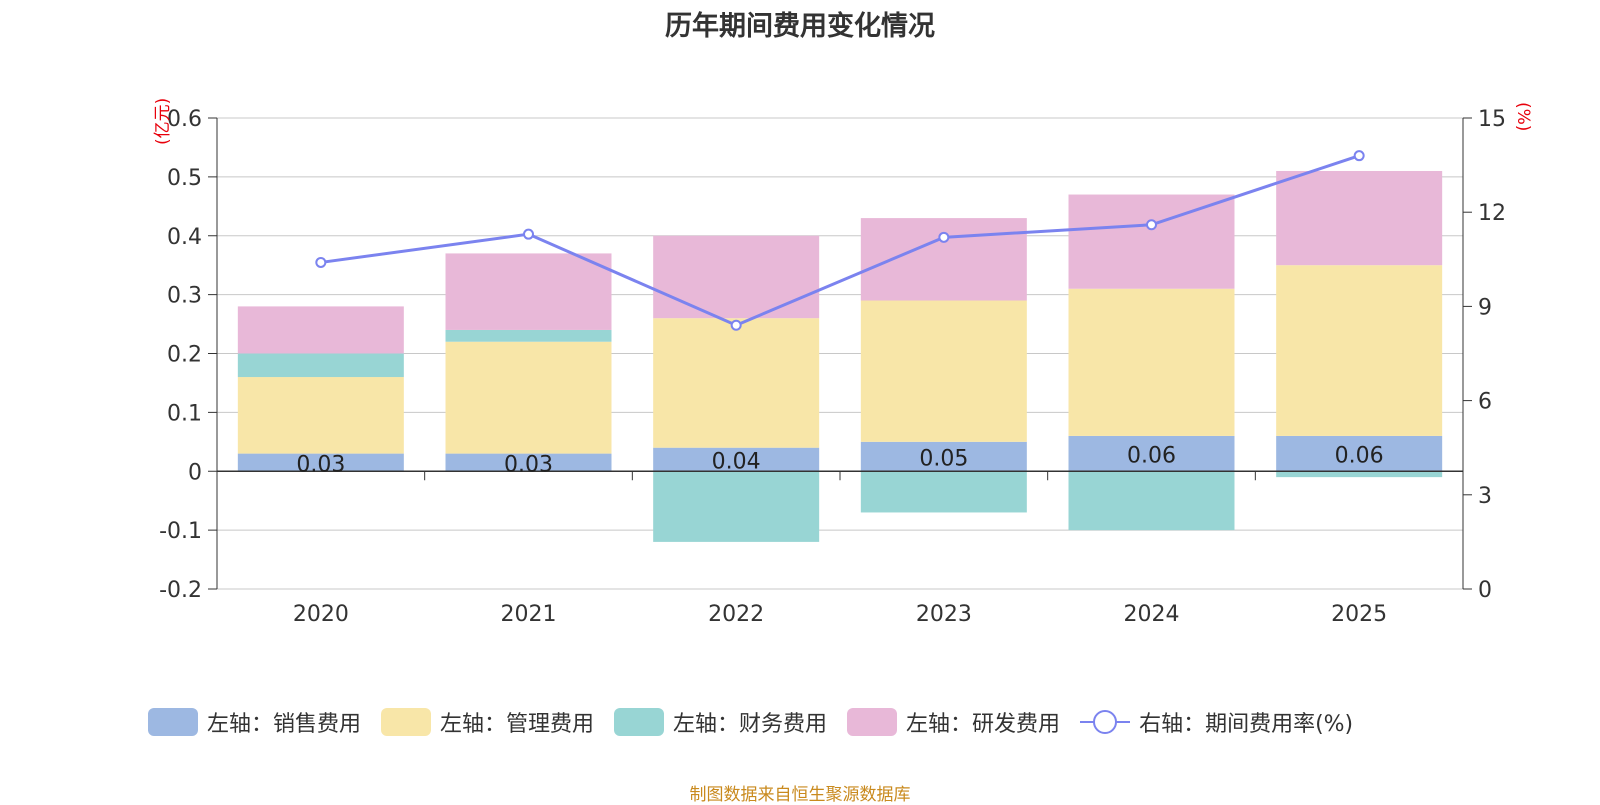  I want to click on legend-label-rnd: 左轴：研发费用, so click(983, 724).